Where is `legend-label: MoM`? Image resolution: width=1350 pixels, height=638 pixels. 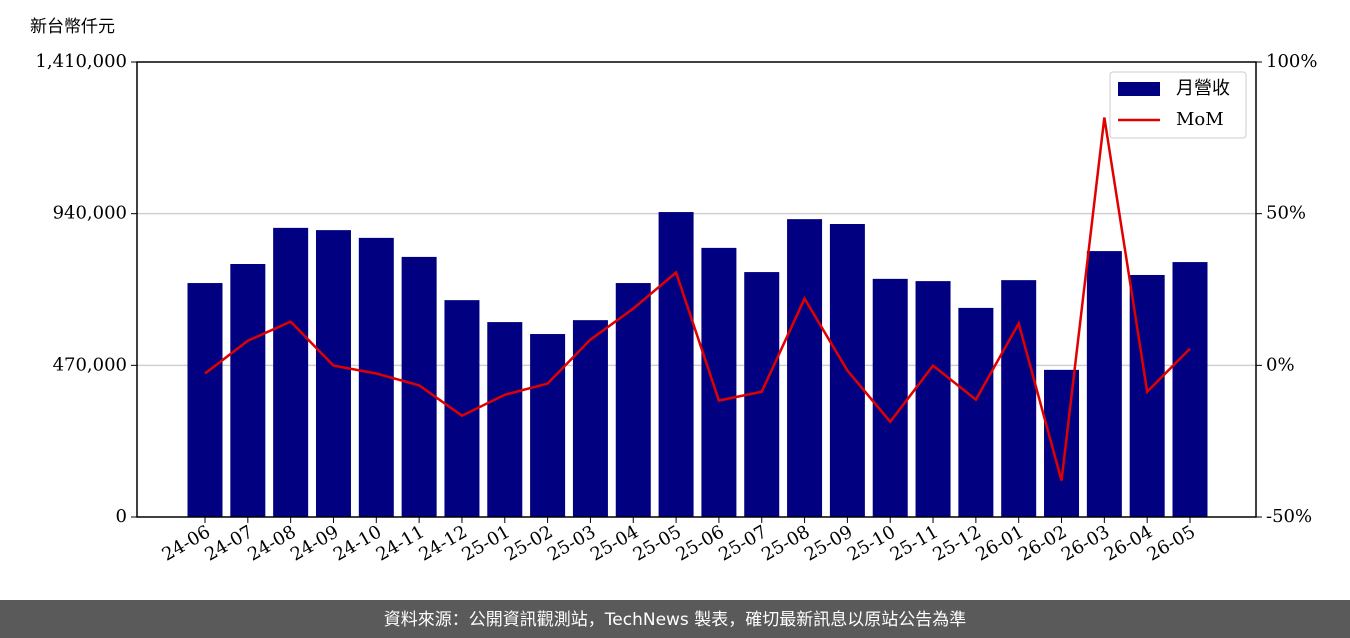
legend-label: MoM is located at coordinates (1200, 119).